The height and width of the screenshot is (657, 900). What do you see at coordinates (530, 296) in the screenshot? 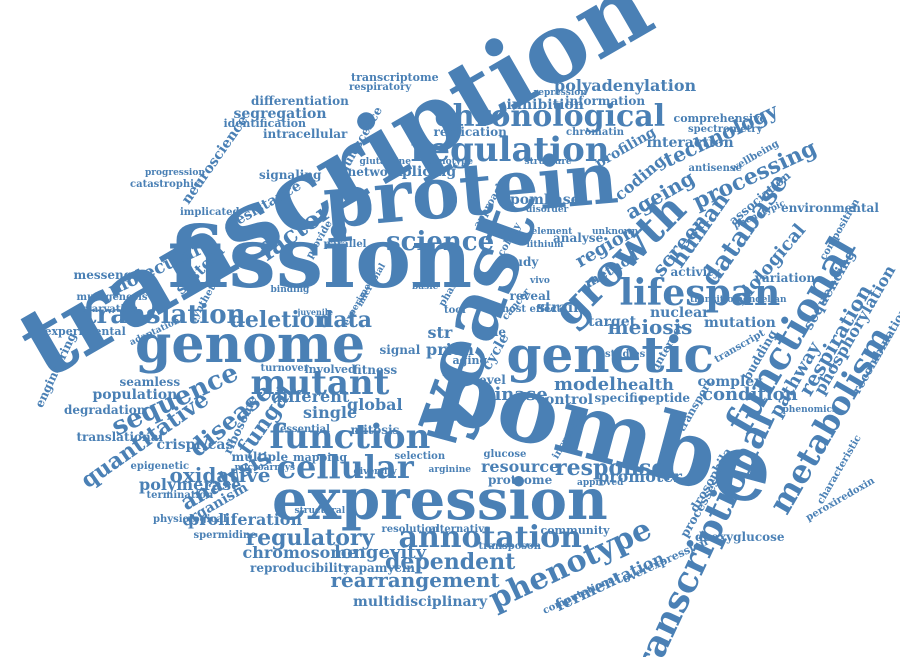
I see `cloud-word: reveal` at bounding box center [530, 296].